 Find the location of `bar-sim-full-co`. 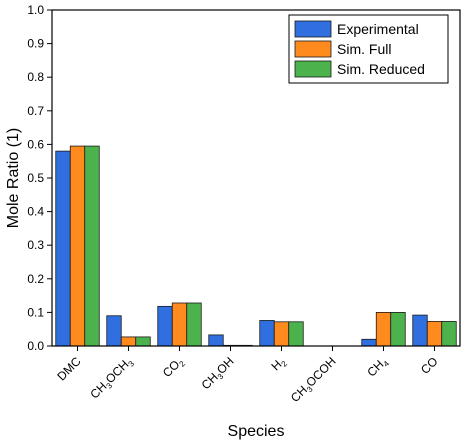

bar-sim-full-co is located at coordinates (434, 334).